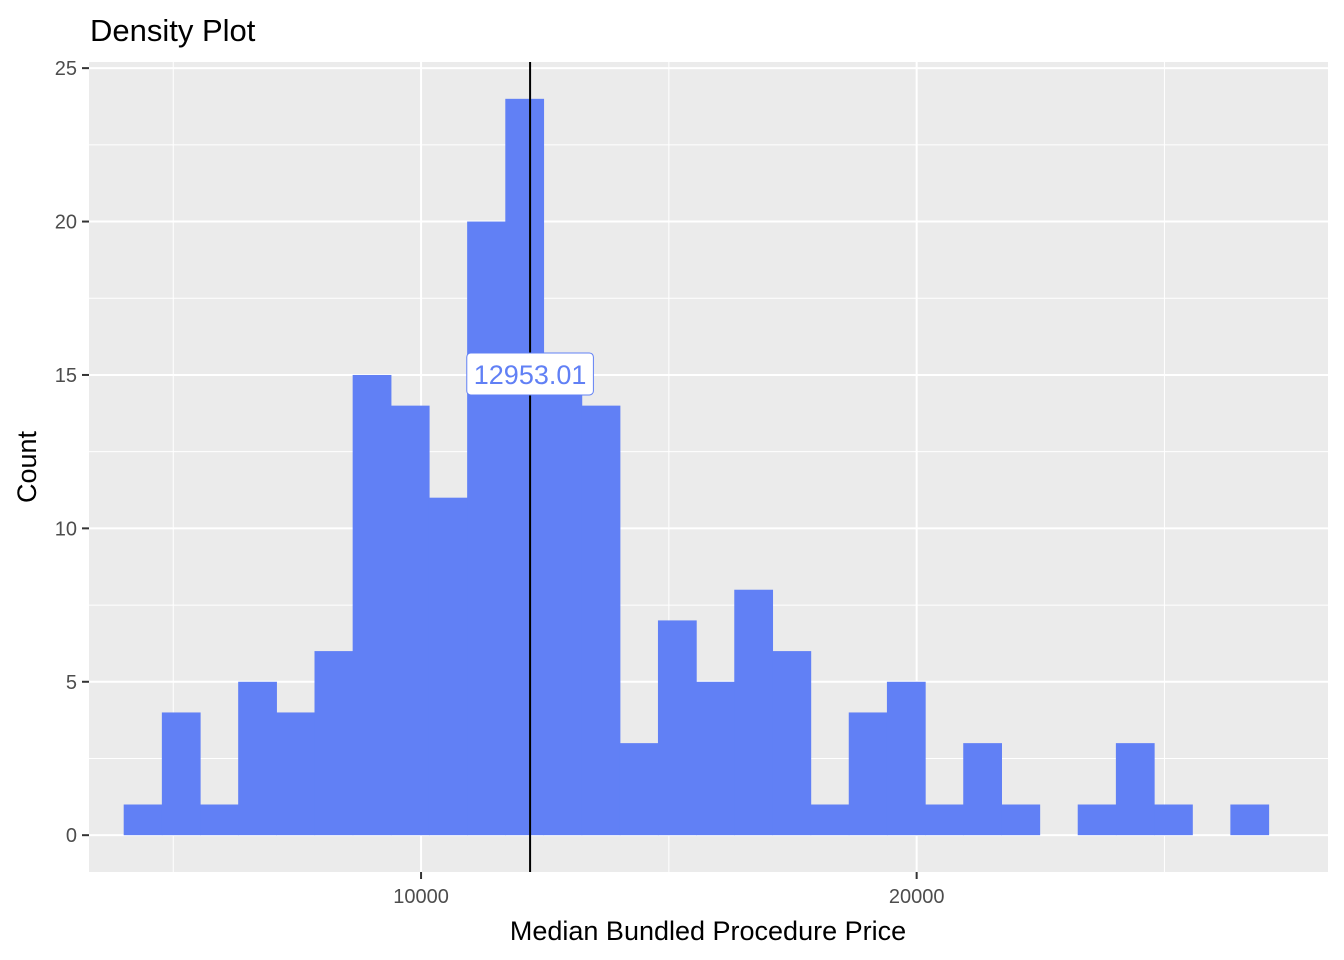 Image resolution: width=1344 pixels, height=960 pixels. Describe the element at coordinates (27, 466) in the screenshot. I see `y-axis-title: Count` at that location.